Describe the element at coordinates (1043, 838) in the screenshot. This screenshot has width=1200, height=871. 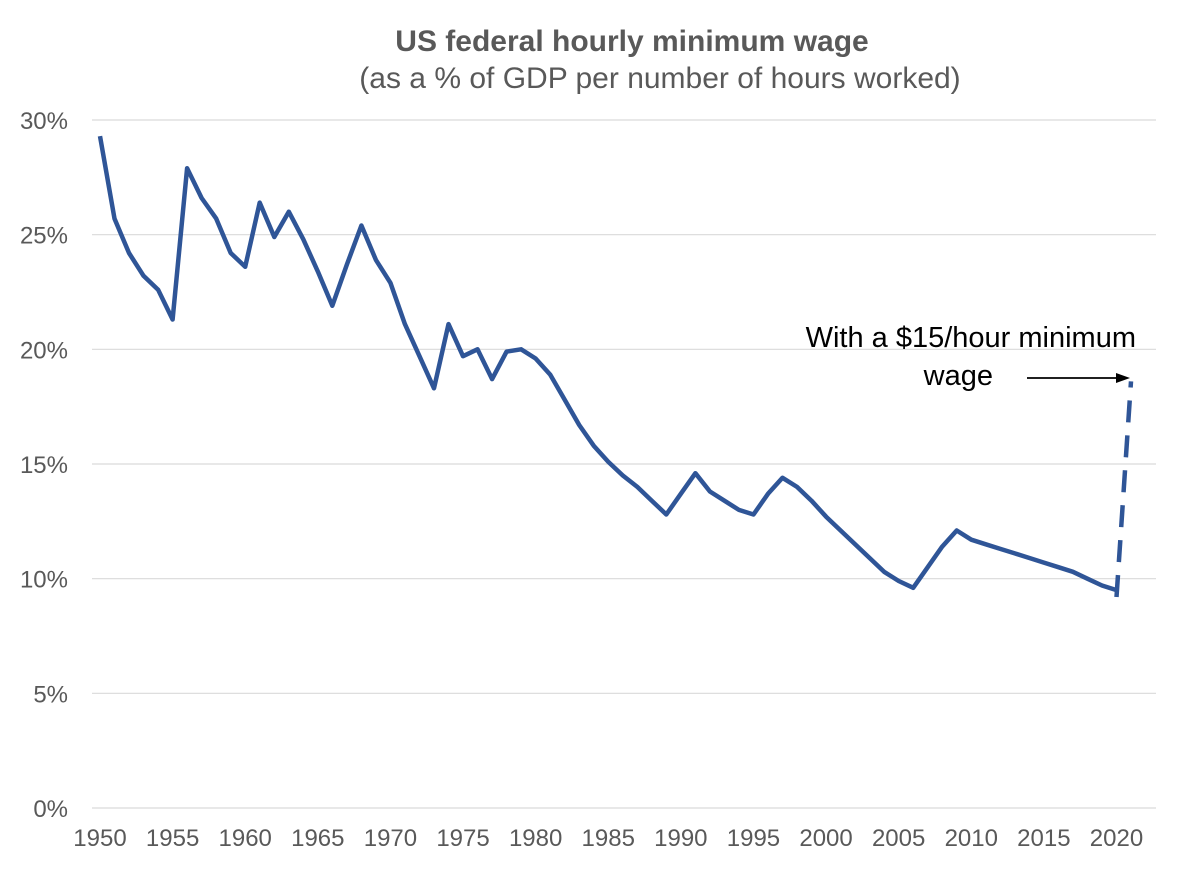
I see `x-tick-label: 2015` at that location.